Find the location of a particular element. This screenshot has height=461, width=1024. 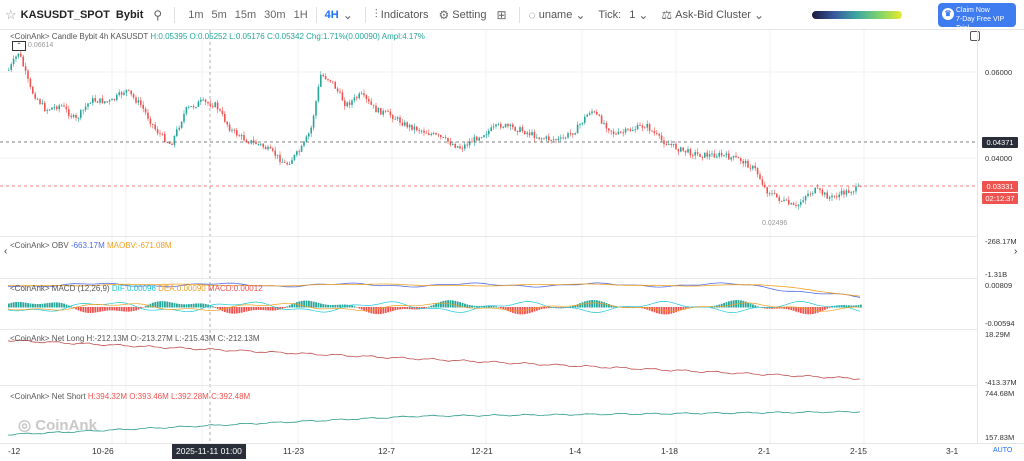

exchange-name: Bybit is located at coordinates (129, 14).